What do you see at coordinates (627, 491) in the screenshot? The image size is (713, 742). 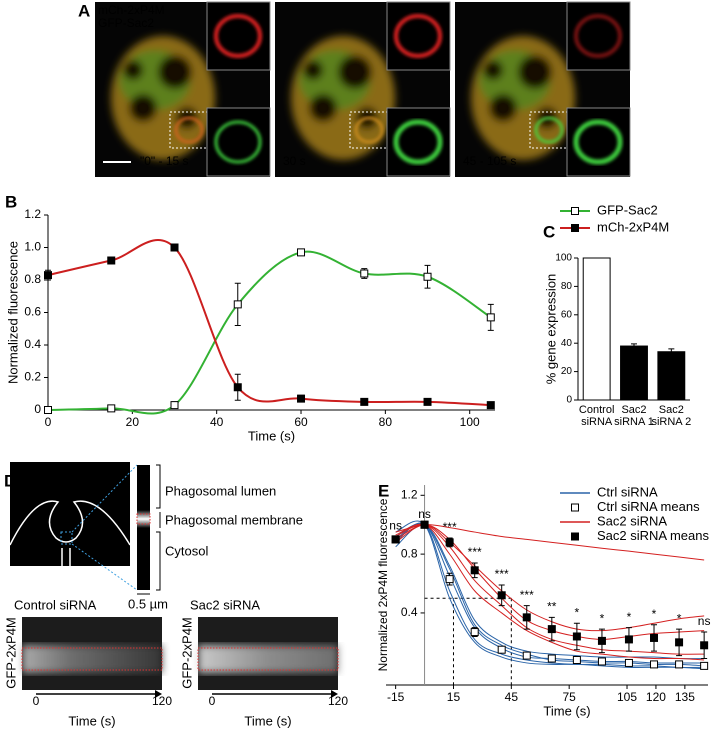 I see `legend-label: Ctrl siRNA` at bounding box center [627, 491].